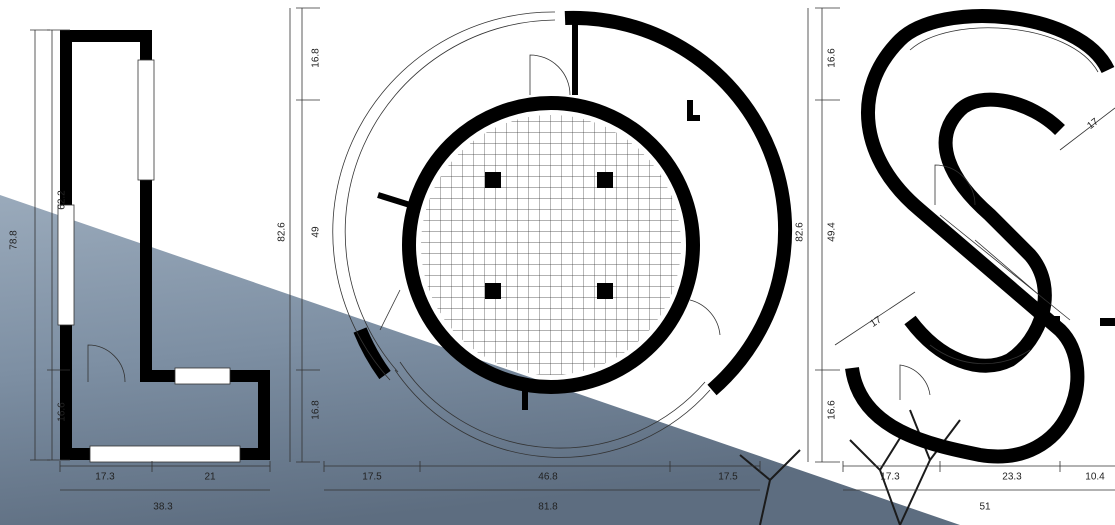 Image resolution: width=1115 pixels, height=525 pixels. What do you see at coordinates (14, 240) in the screenshot?
I see `dimension-label: 78.8` at bounding box center [14, 240].